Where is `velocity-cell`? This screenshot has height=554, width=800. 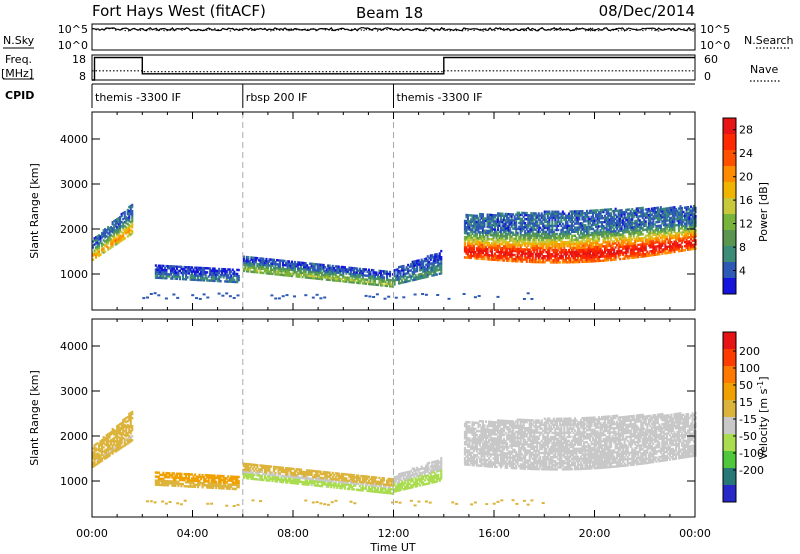 velocity-cell is located at coordinates (121, 441).